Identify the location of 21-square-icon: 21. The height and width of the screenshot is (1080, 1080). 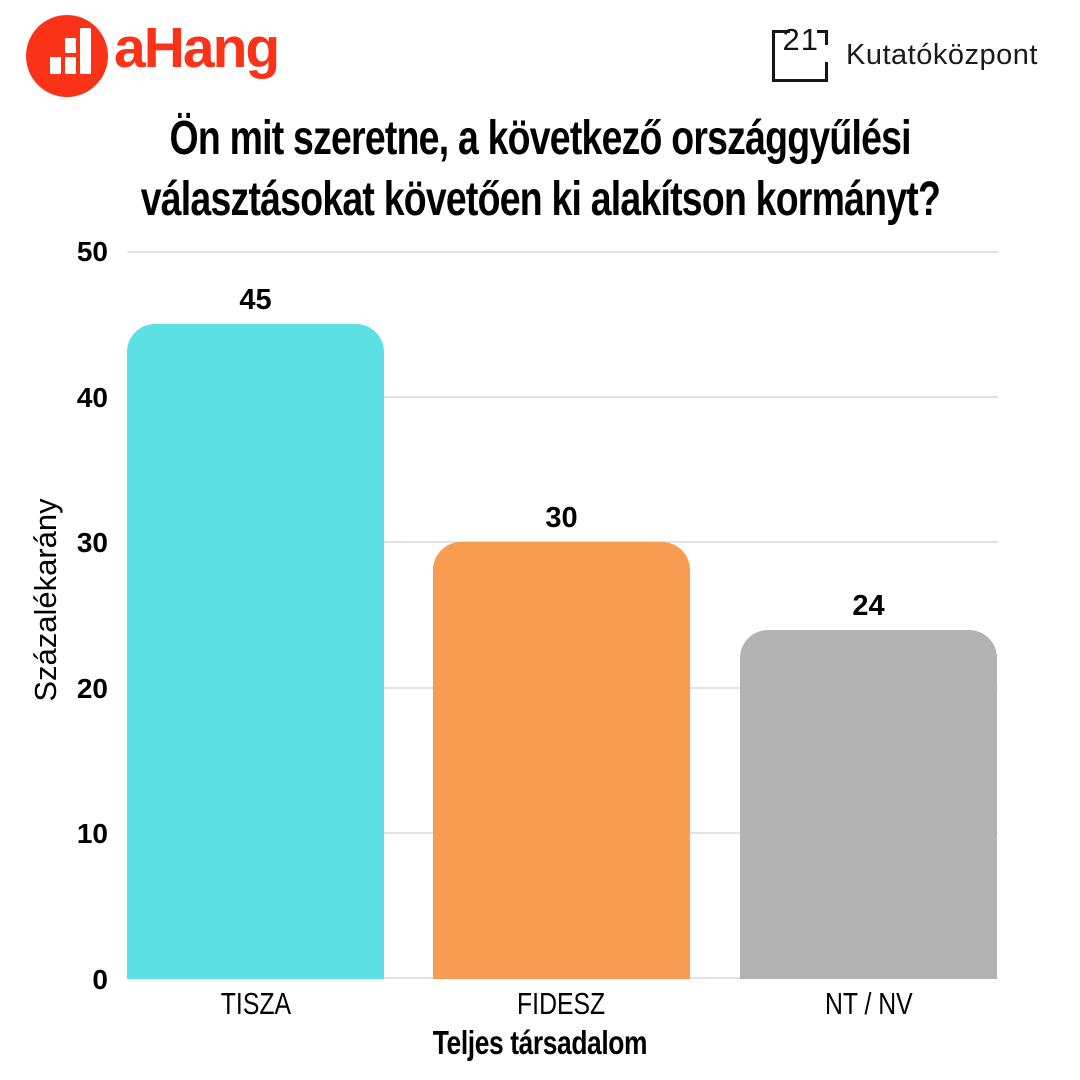
(800, 52).